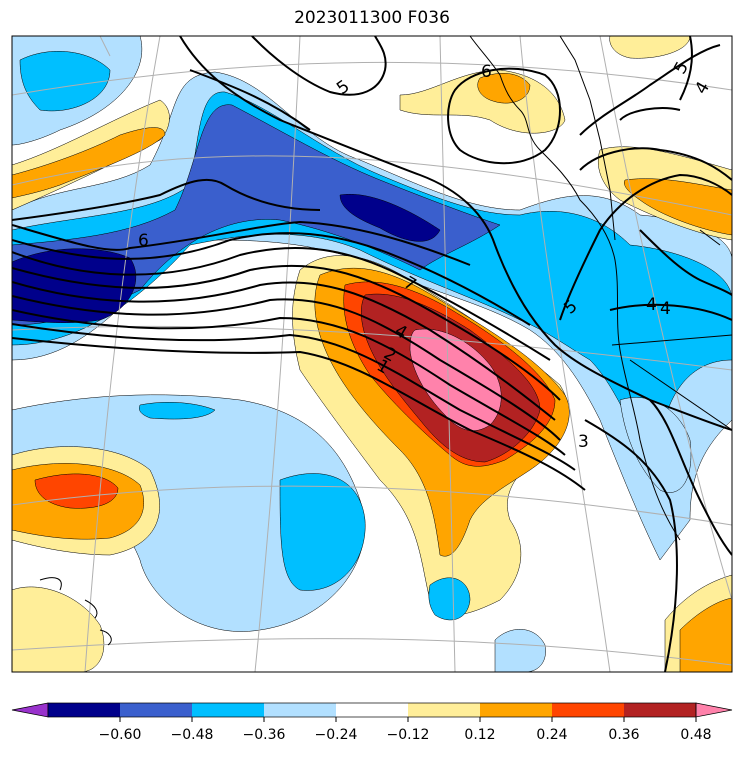  What do you see at coordinates (695, 735) in the screenshot?
I see `colorbar-tick-label: 0.48` at bounding box center [695, 735].